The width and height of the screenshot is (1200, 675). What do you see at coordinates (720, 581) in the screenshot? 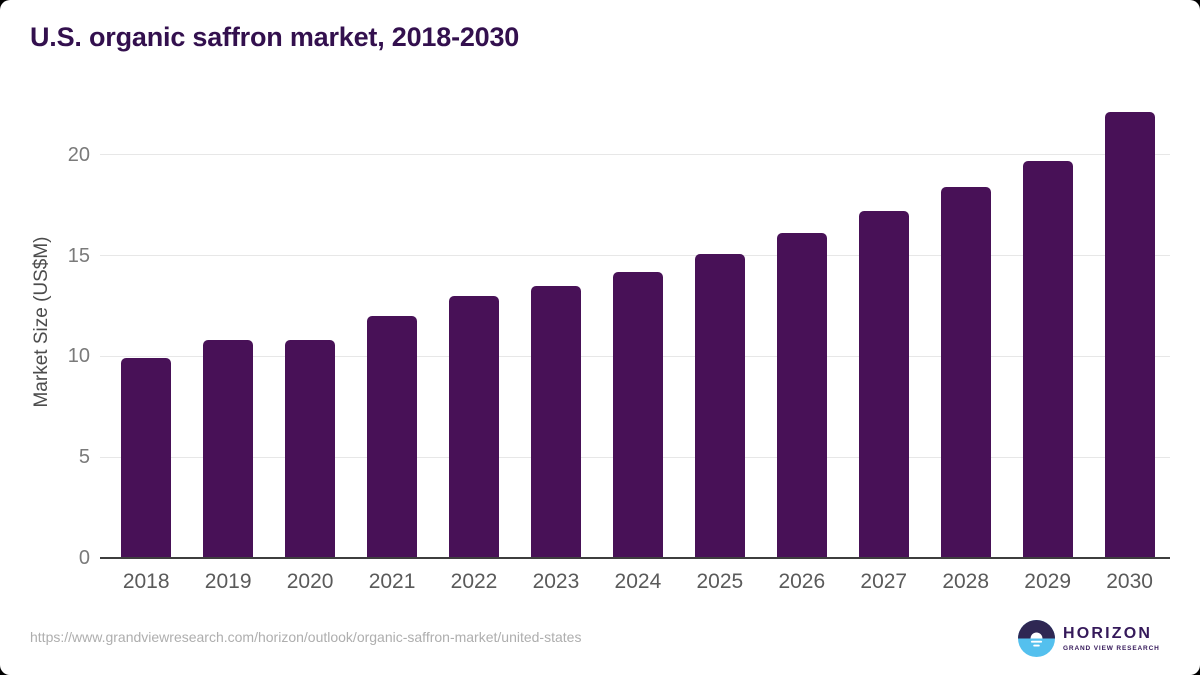
I see `x-tick-label-2025: 2025` at bounding box center [720, 581].